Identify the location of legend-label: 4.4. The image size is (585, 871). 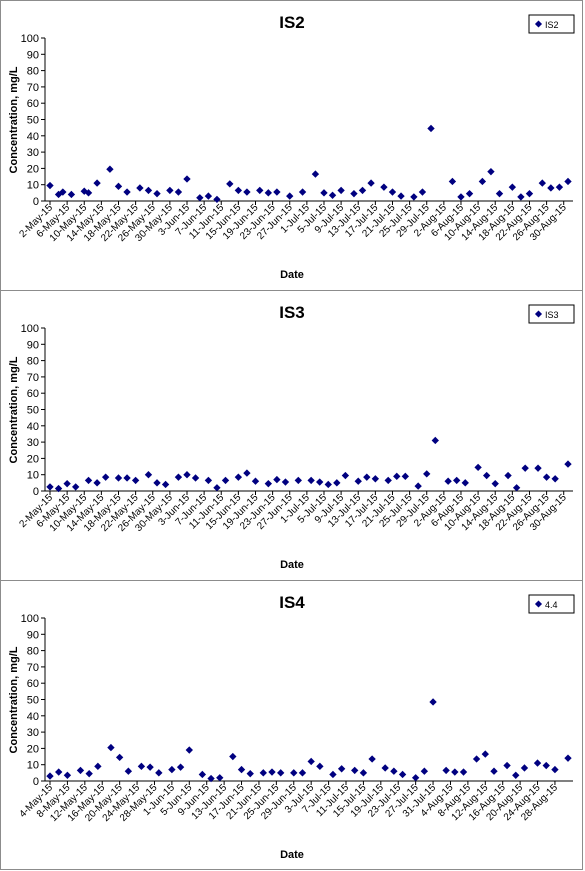
(551, 605).